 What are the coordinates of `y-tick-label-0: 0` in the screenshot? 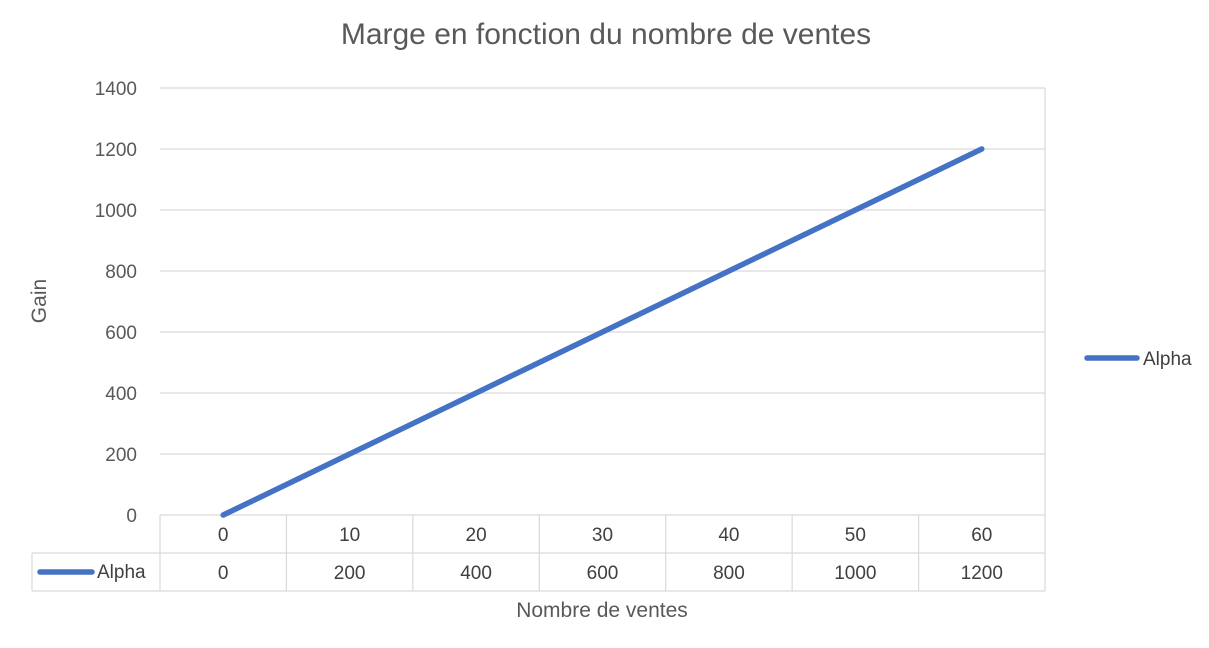 It's located at (131, 516).